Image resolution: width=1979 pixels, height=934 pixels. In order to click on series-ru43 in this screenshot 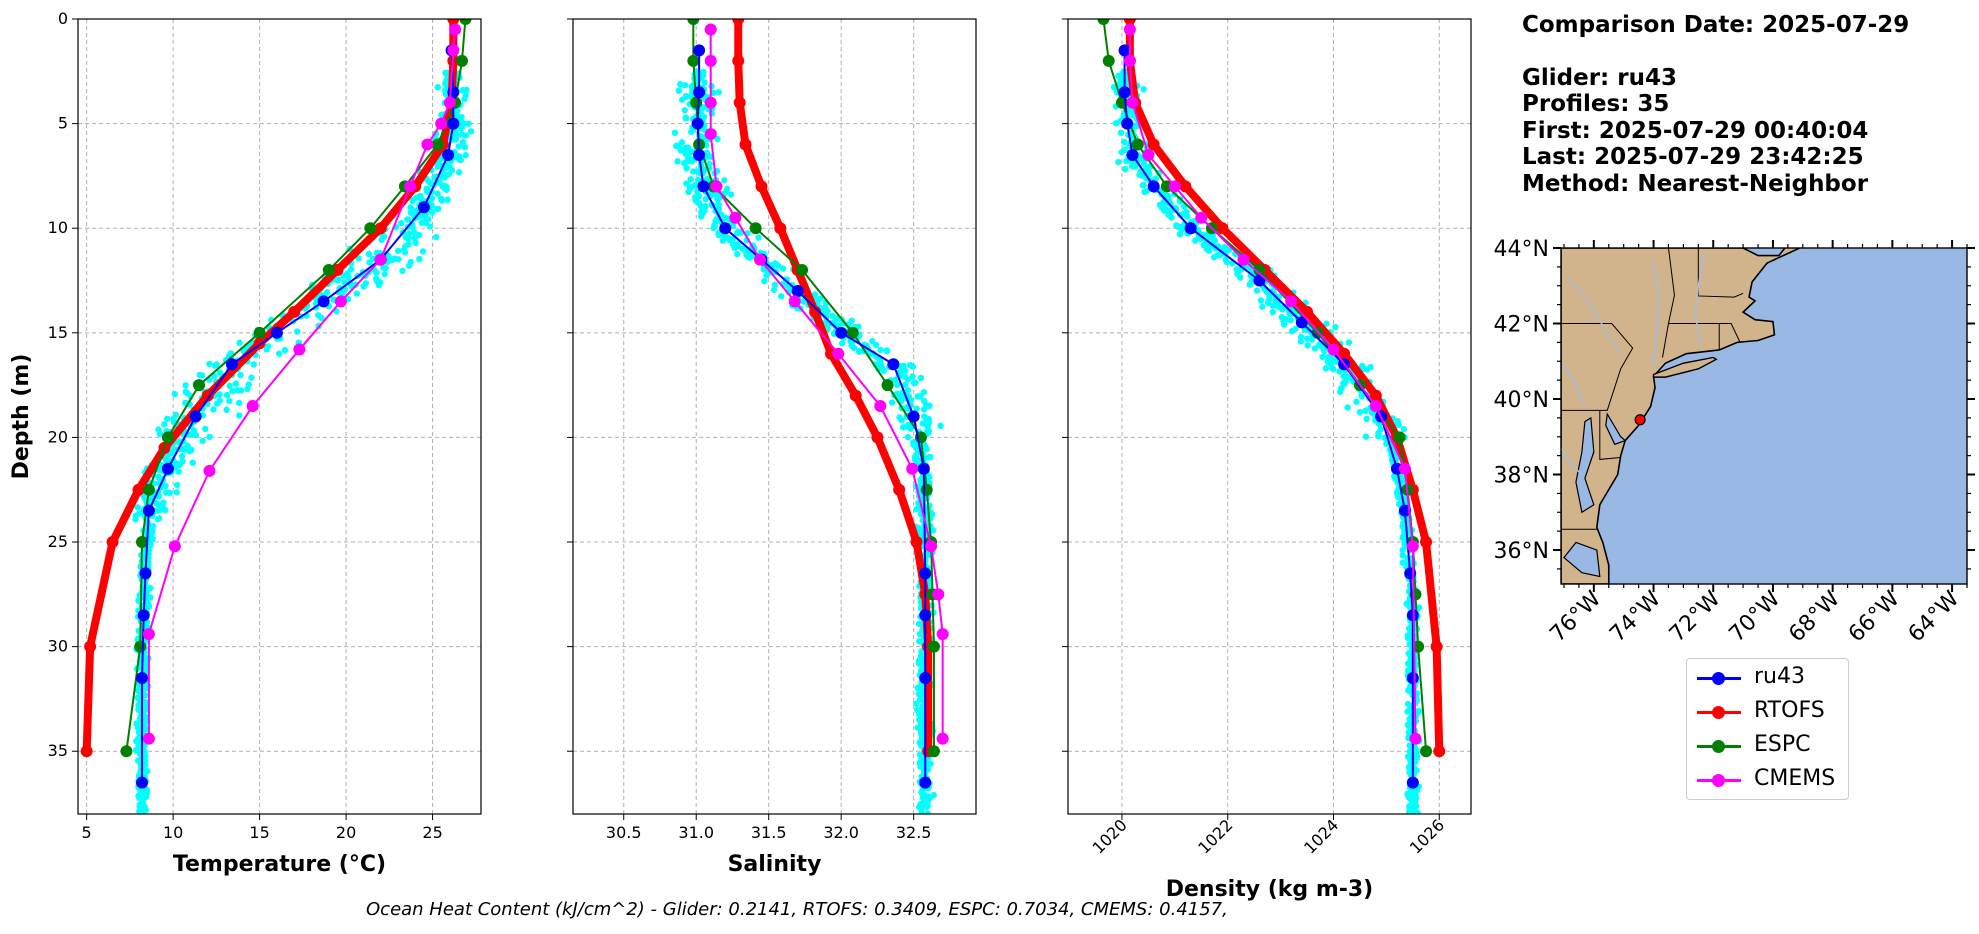, I will do `click(1268, 416)`.